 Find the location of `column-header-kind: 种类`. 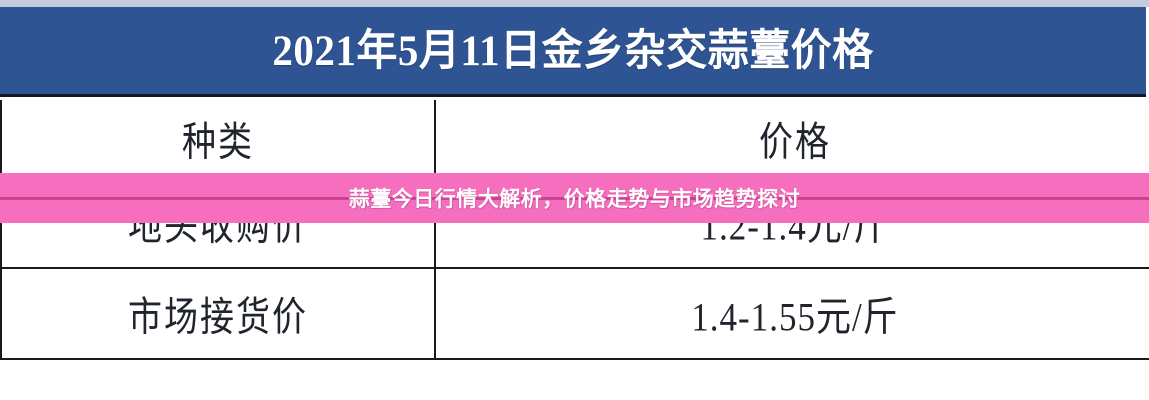

column-header-kind: 种类 is located at coordinates (218, 139).